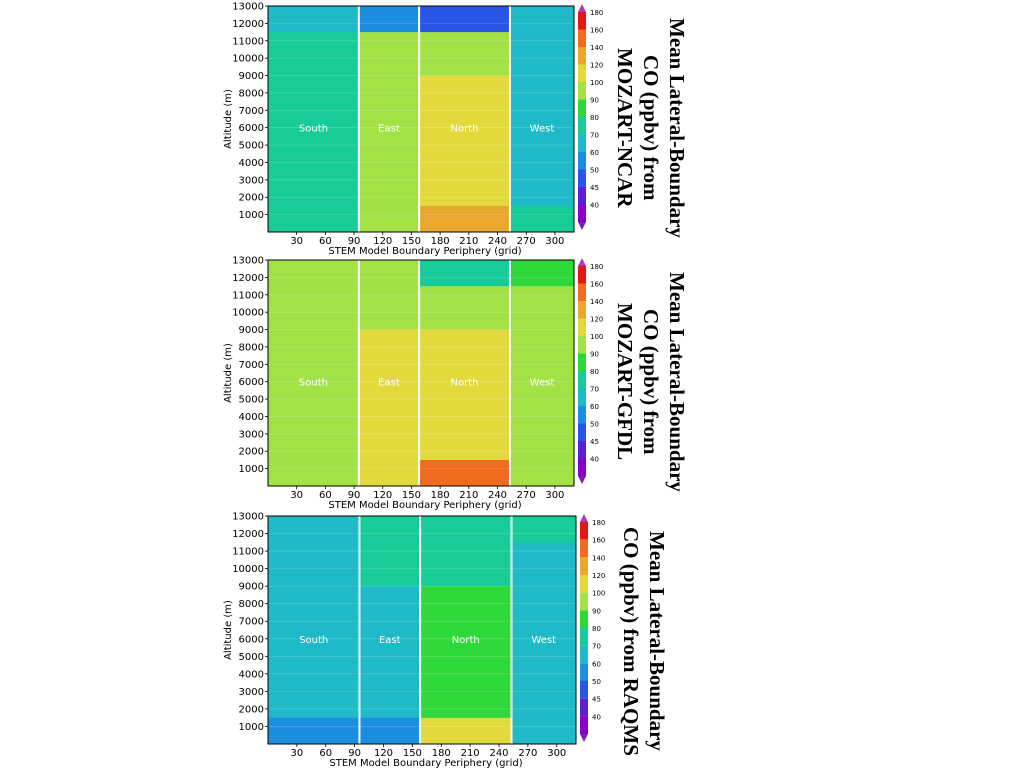 The height and width of the screenshot is (768, 1024). I want to click on colorbar-top-arrow, so click(584, 518).